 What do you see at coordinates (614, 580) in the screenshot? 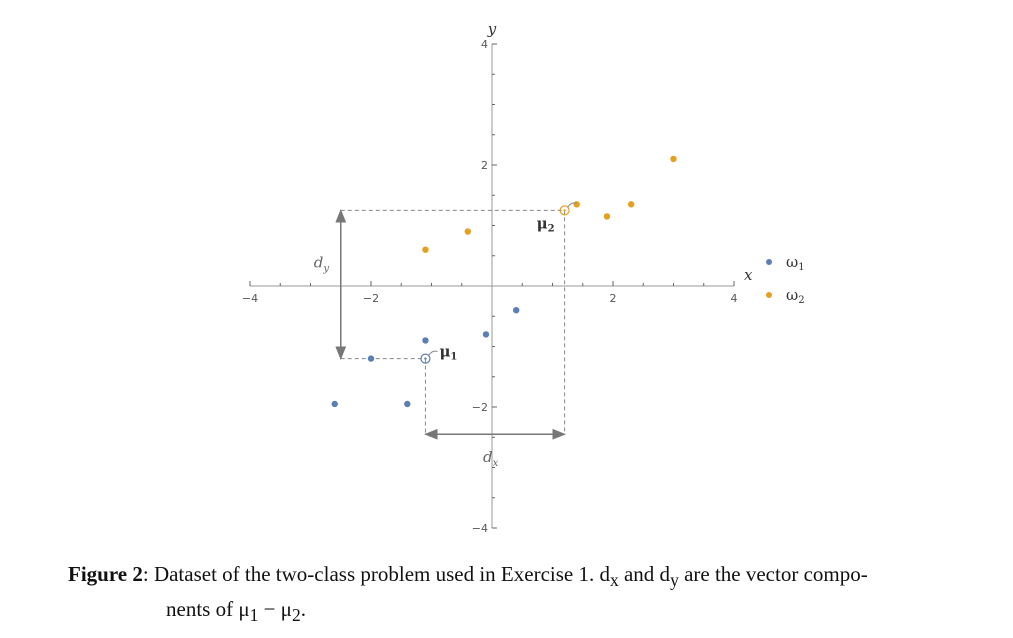
I see `caption-sub-x: x` at bounding box center [614, 580].